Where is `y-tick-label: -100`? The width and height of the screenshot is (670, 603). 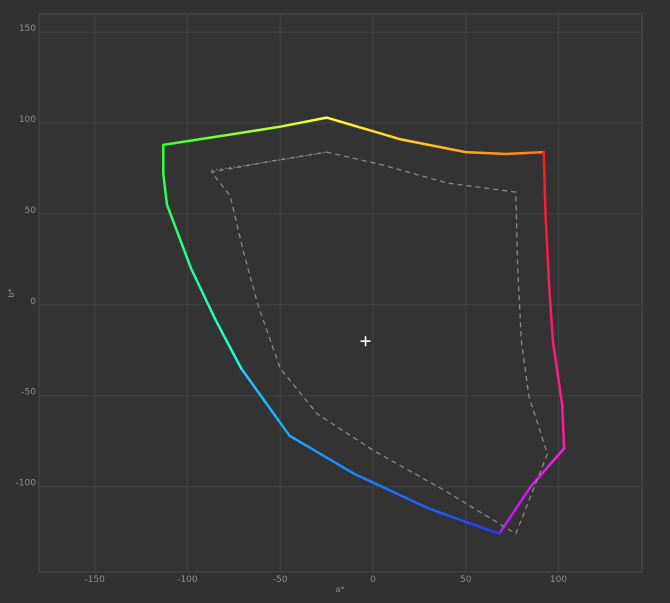 y-tick-label: -100 is located at coordinates (26, 484).